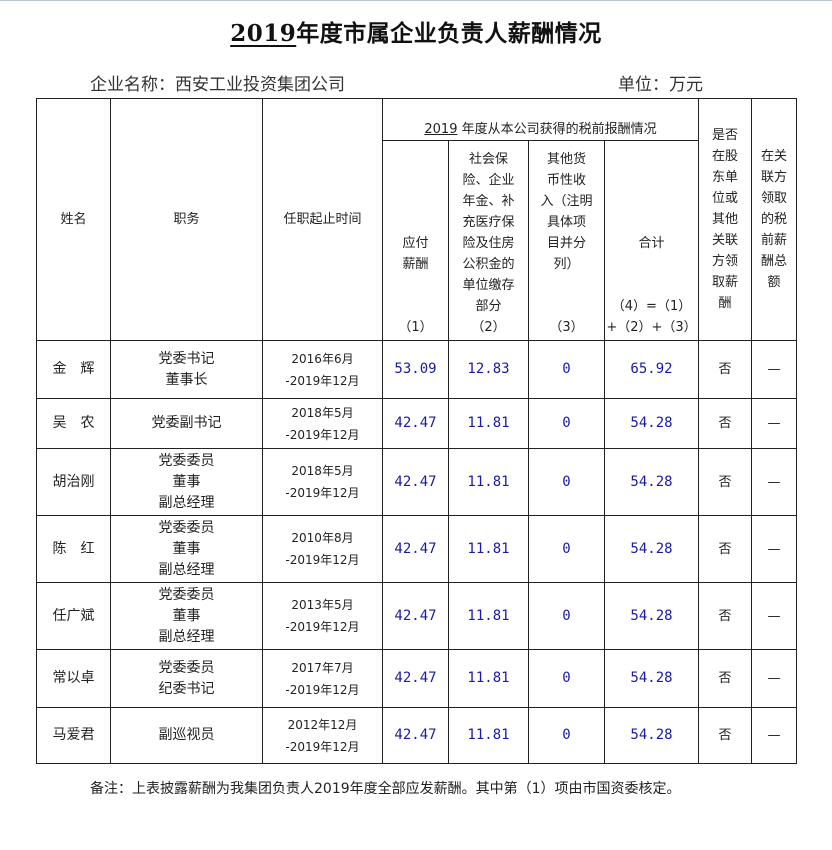  I want to click on cell-name: 胡治刚, so click(73, 482).